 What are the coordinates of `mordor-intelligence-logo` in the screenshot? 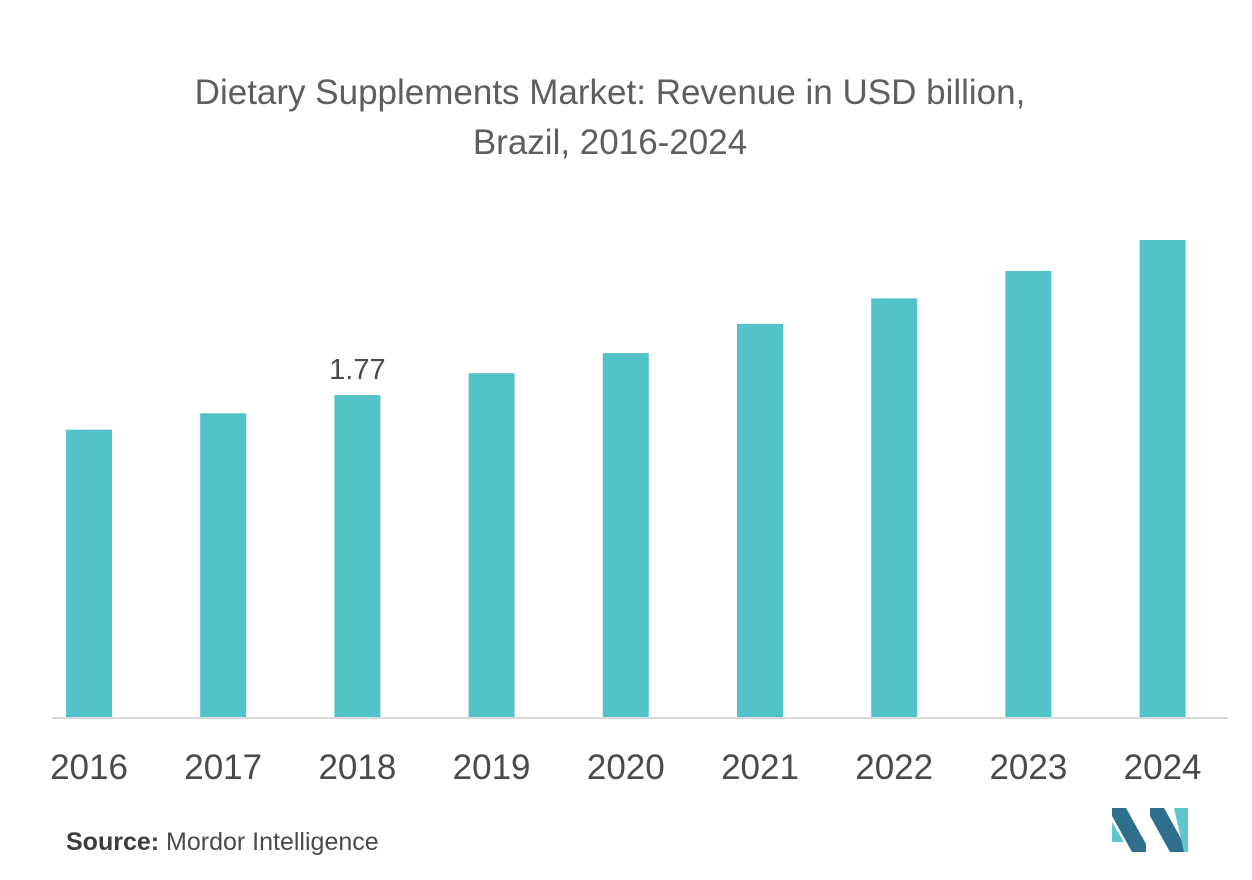 It's located at (1150, 830).